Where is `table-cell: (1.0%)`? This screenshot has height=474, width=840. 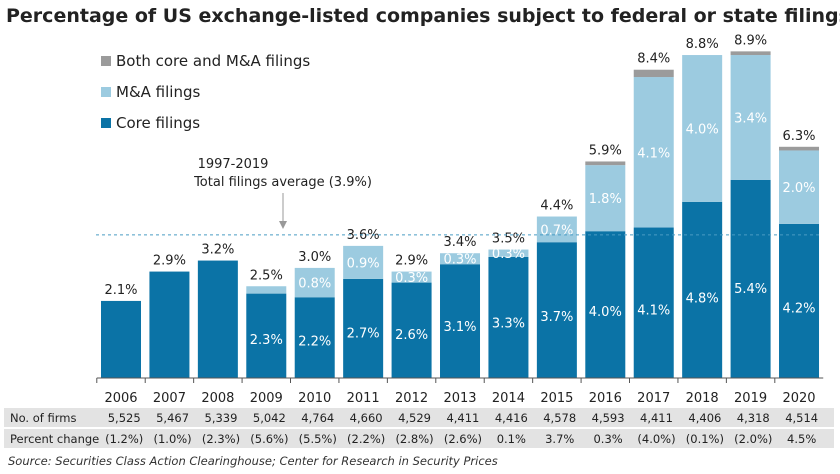 table-cell: (1.0%) is located at coordinates (172, 438).